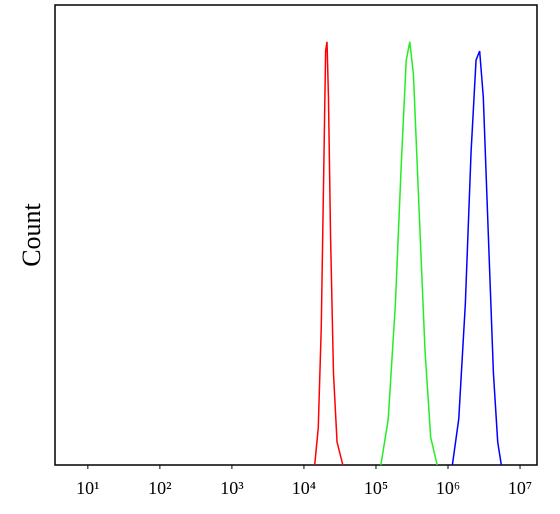 The height and width of the screenshot is (514, 560). I want to click on y-axis-label: Count, so click(31, 234).